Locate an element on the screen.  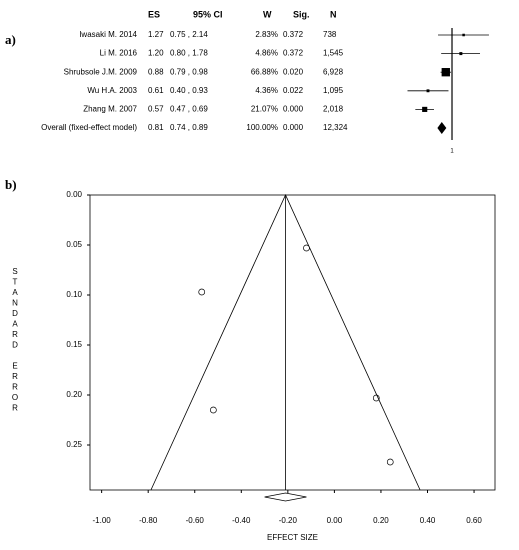
n-value: 1,545 is located at coordinates (333, 53).